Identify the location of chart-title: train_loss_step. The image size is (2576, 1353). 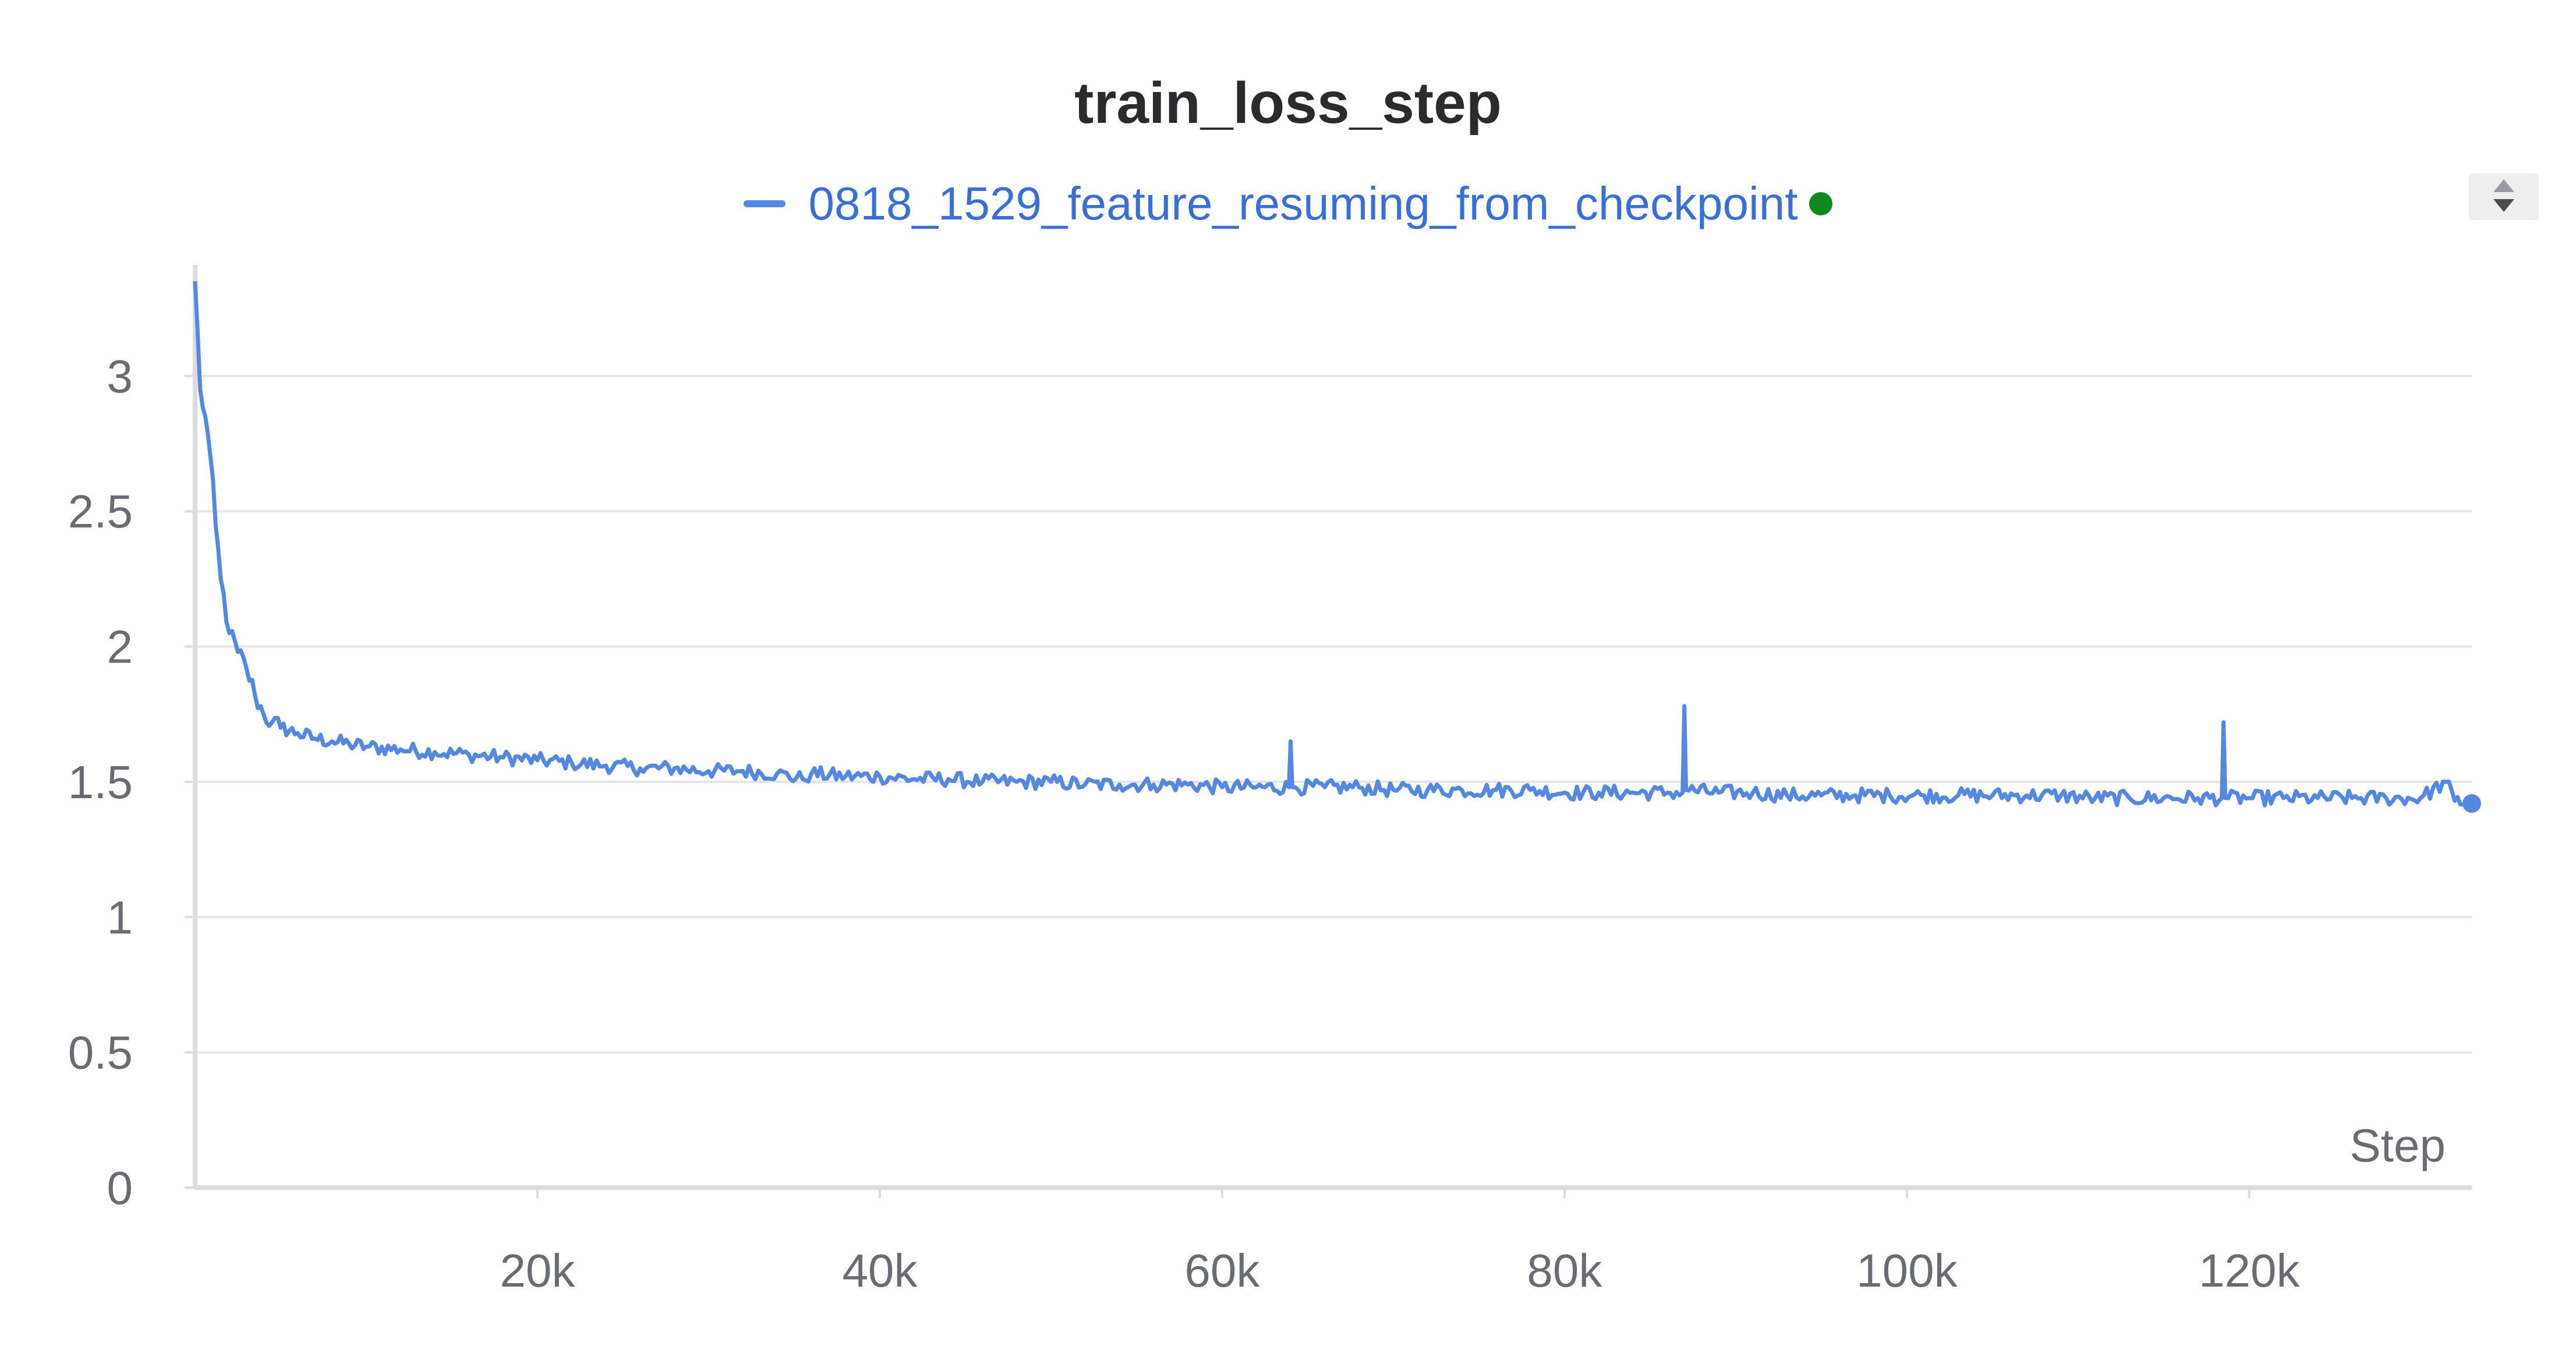
(1288, 103).